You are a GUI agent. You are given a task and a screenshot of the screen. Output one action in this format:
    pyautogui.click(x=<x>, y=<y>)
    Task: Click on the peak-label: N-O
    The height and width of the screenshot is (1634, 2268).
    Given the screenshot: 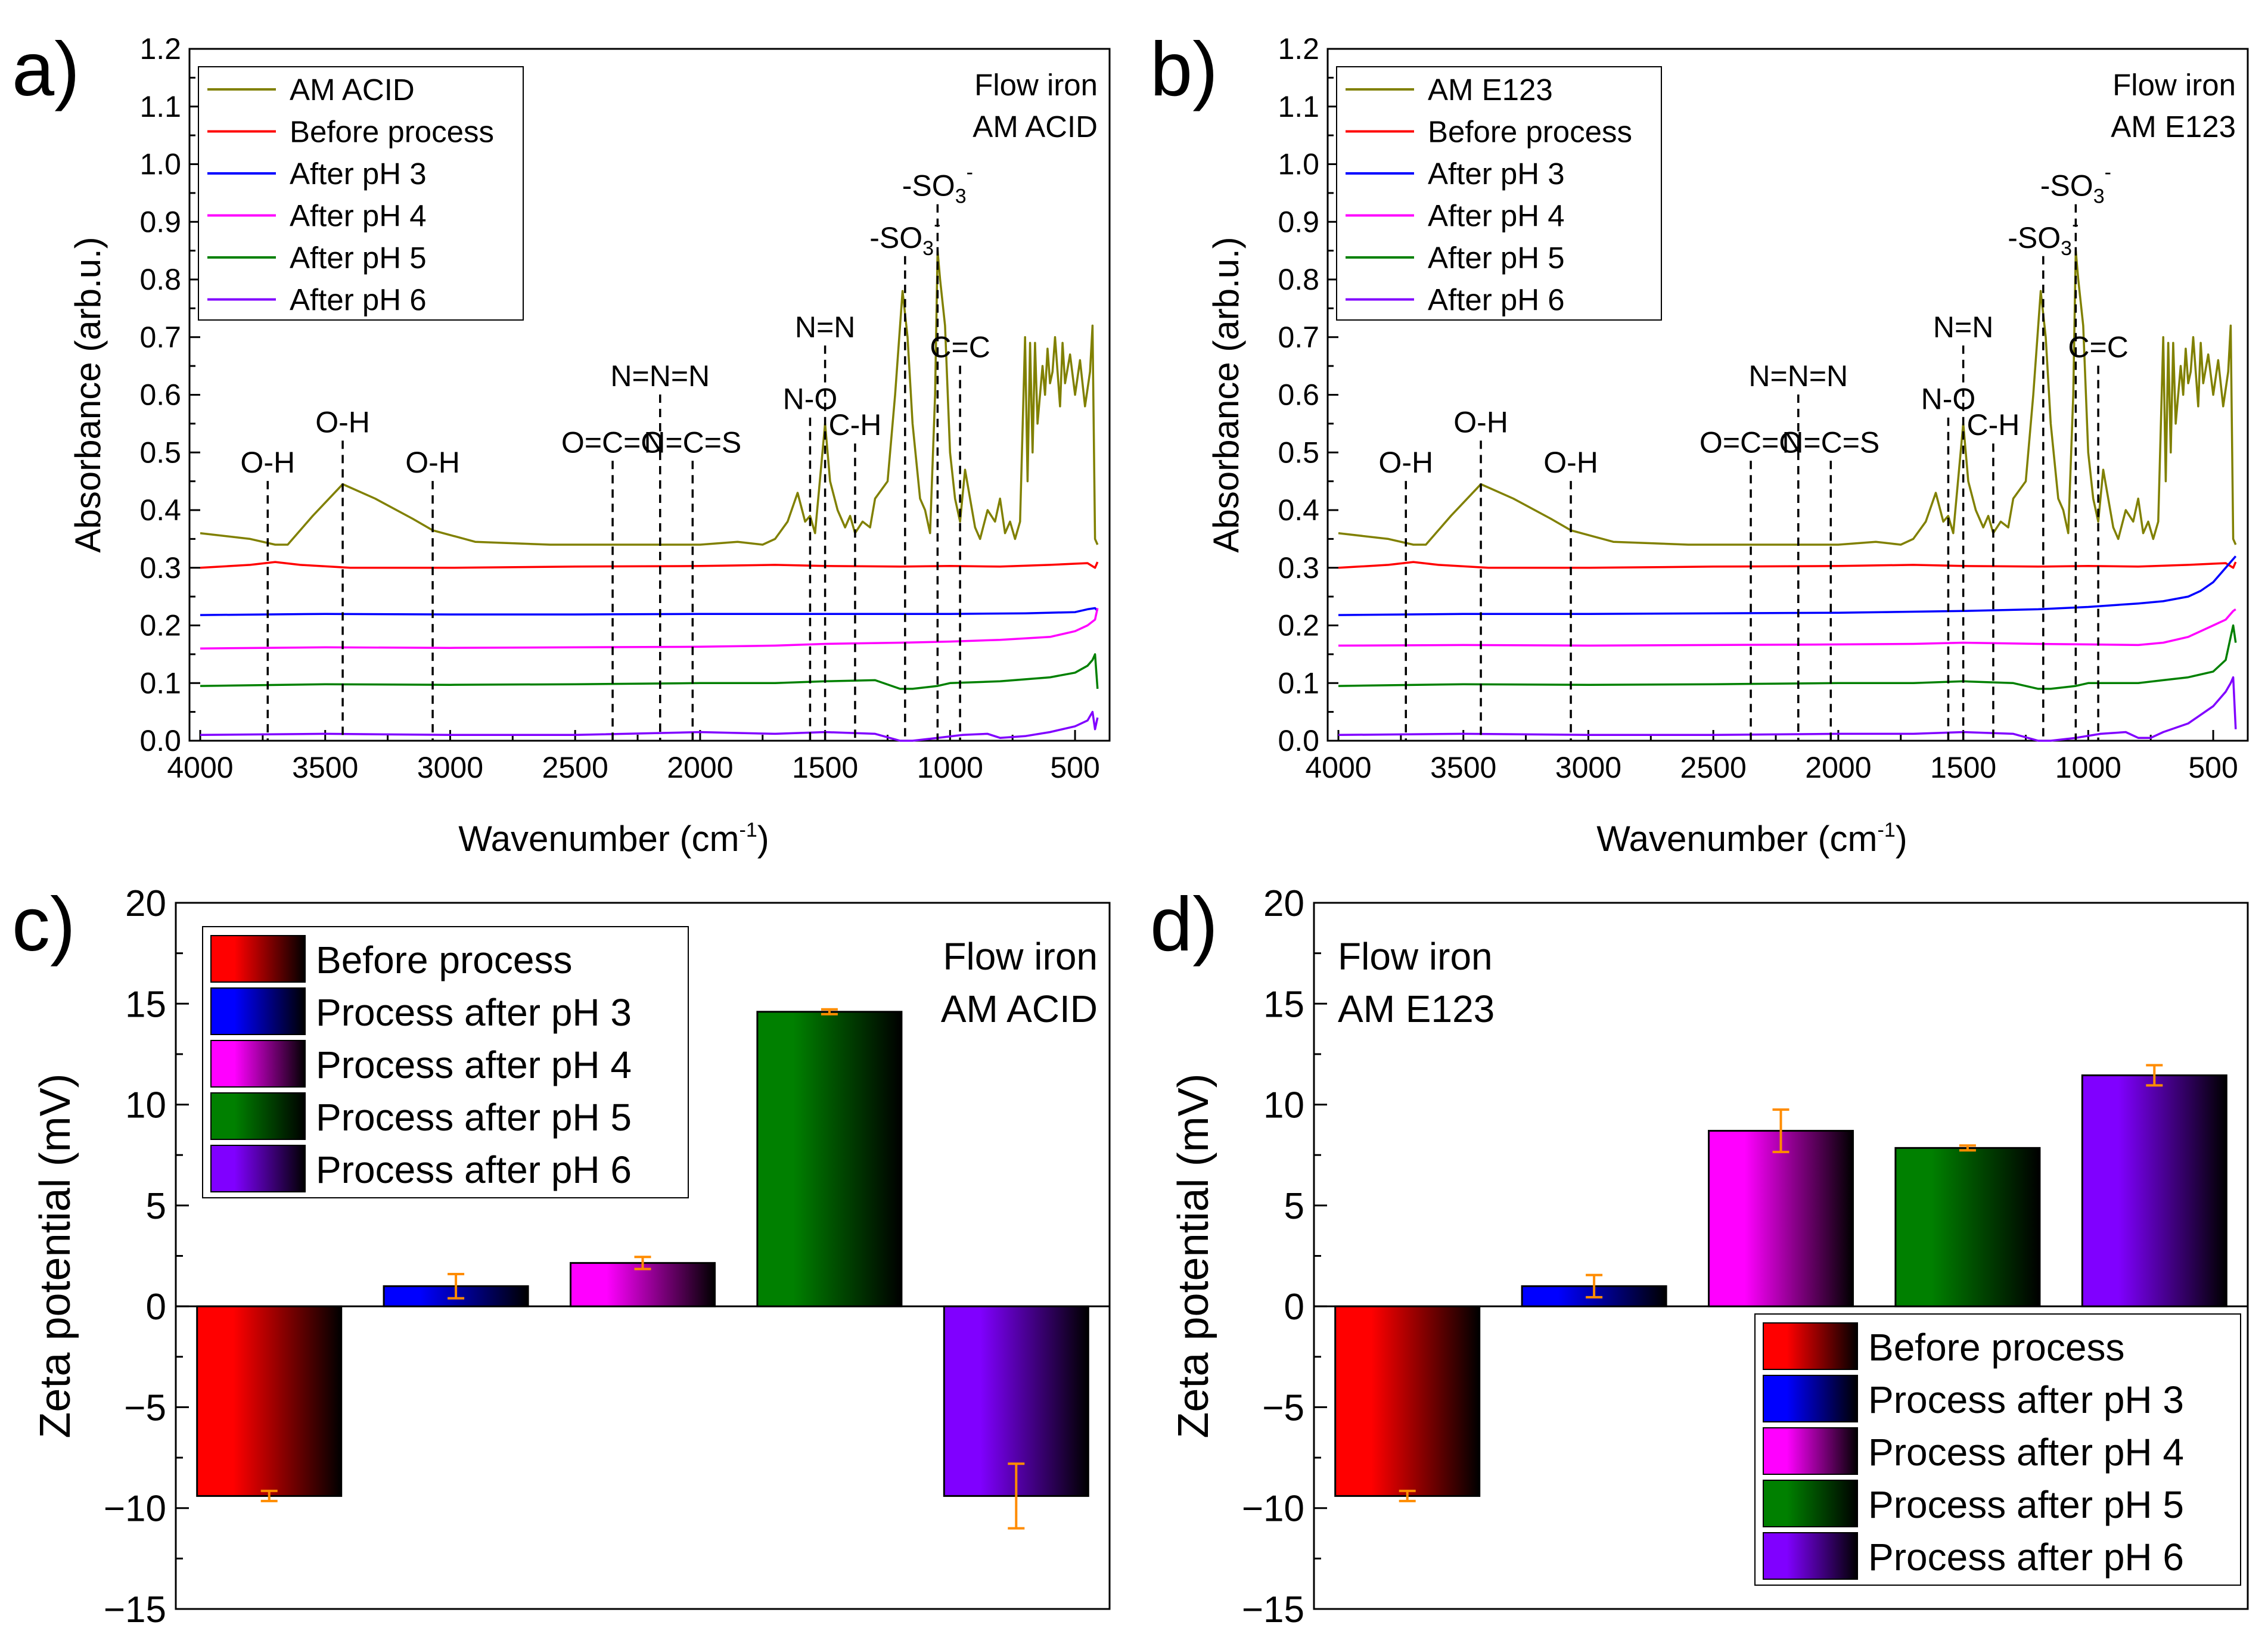 What is the action you would take?
    pyautogui.click(x=810, y=399)
    